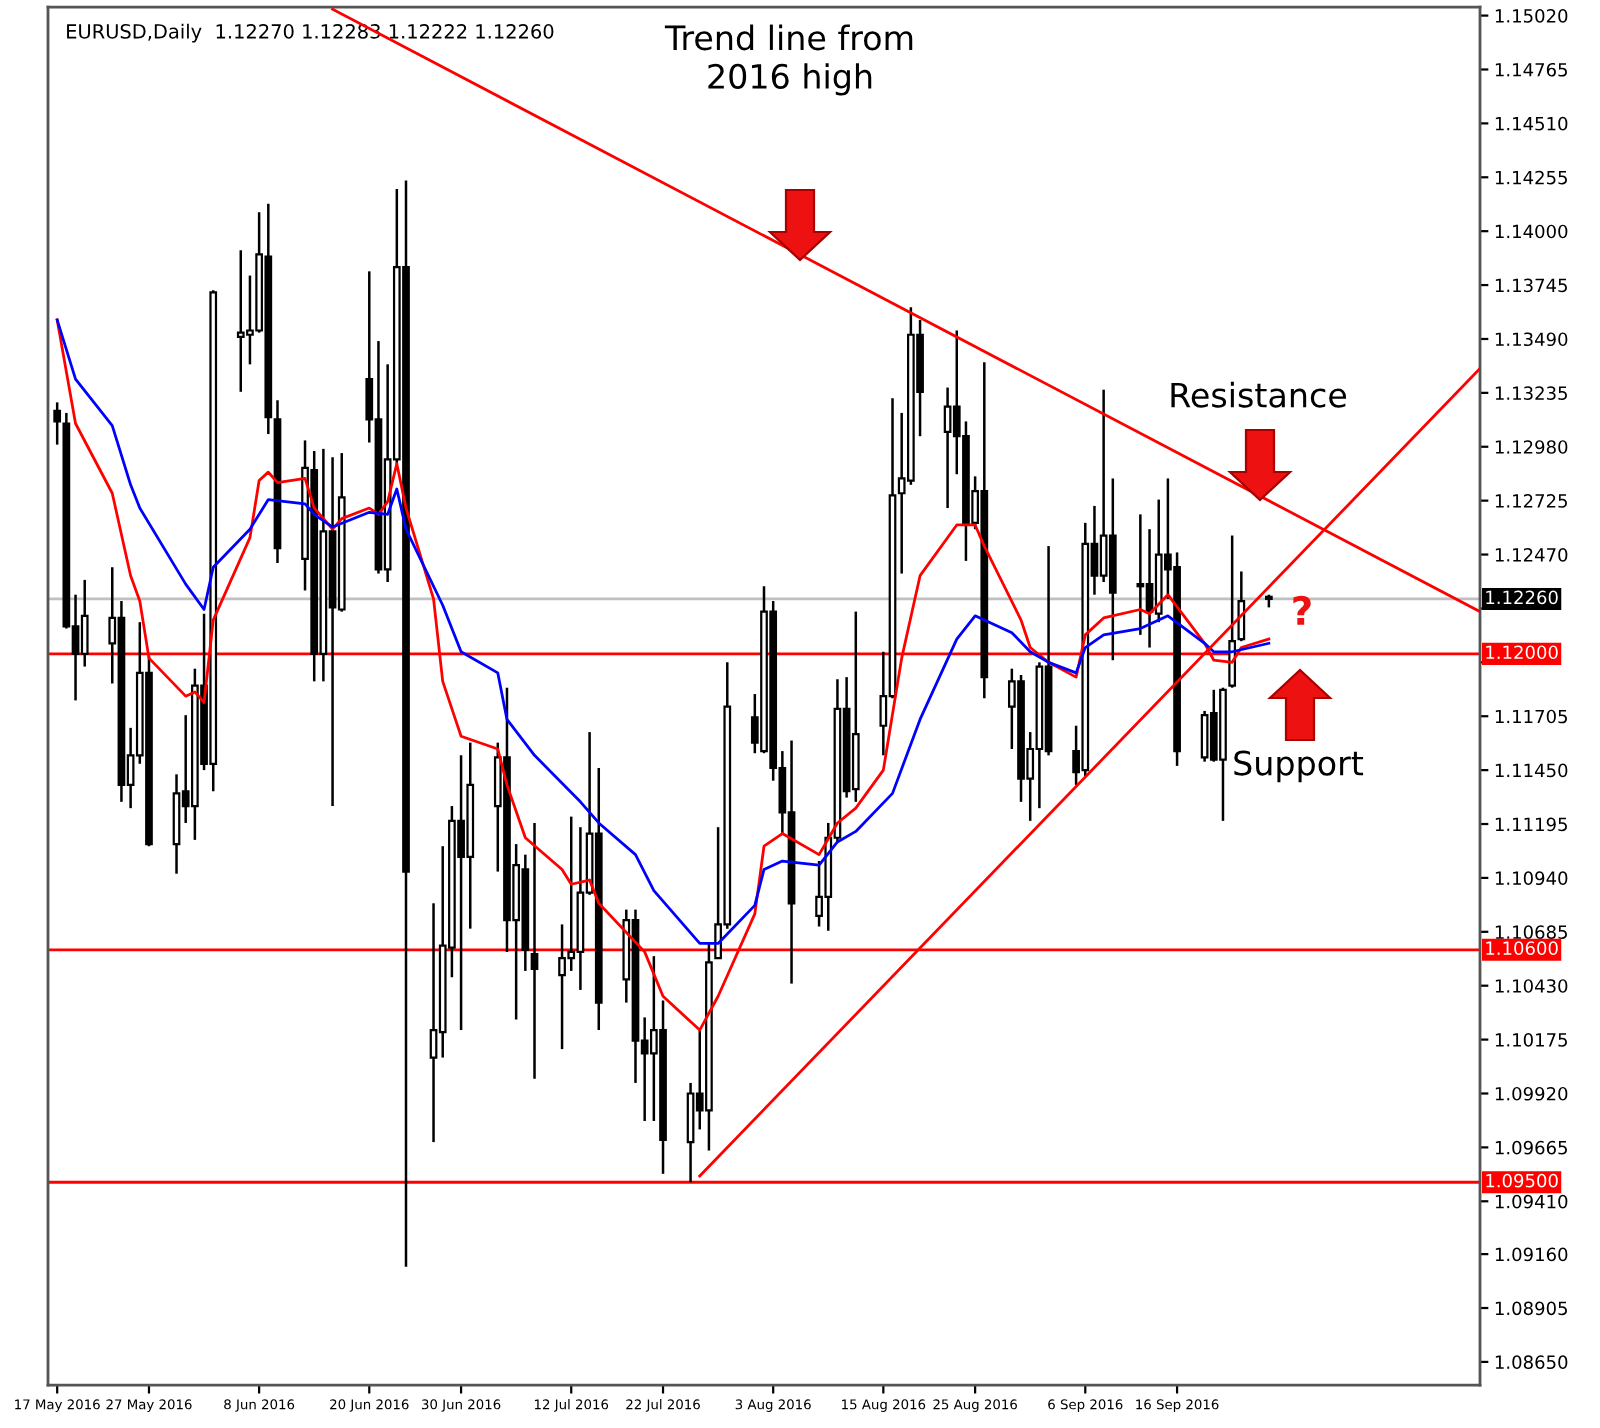 Image resolution: width=1600 pixels, height=1428 pixels. I want to click on y-tick-label: 1.08650, so click(1531, 1362).